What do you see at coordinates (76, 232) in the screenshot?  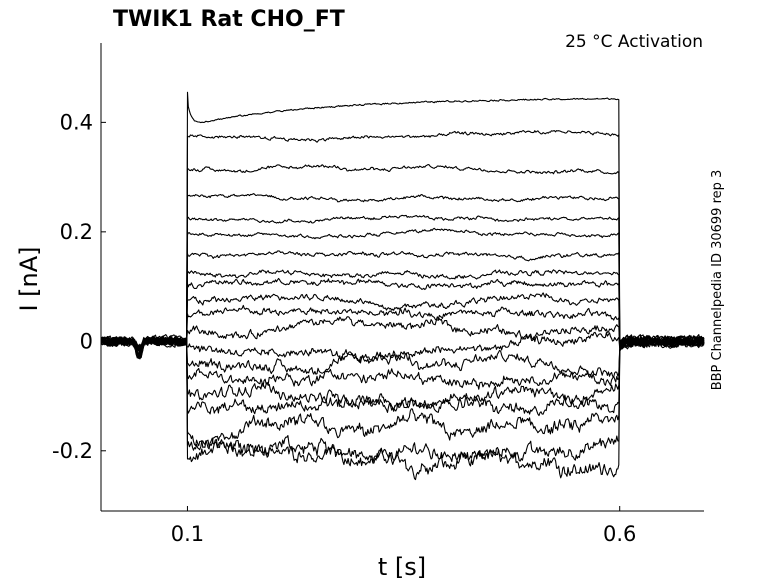 I see `y-tick-label: 0.2` at bounding box center [76, 232].